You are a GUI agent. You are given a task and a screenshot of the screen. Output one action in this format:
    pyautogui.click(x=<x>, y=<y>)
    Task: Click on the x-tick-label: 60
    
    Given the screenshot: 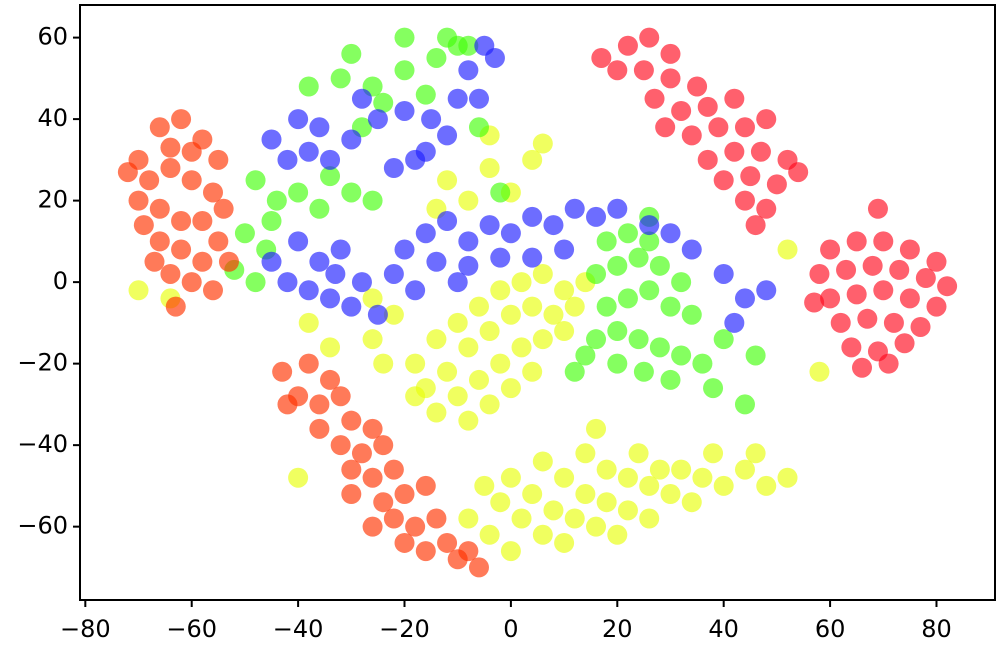 What is the action you would take?
    pyautogui.click(x=830, y=629)
    